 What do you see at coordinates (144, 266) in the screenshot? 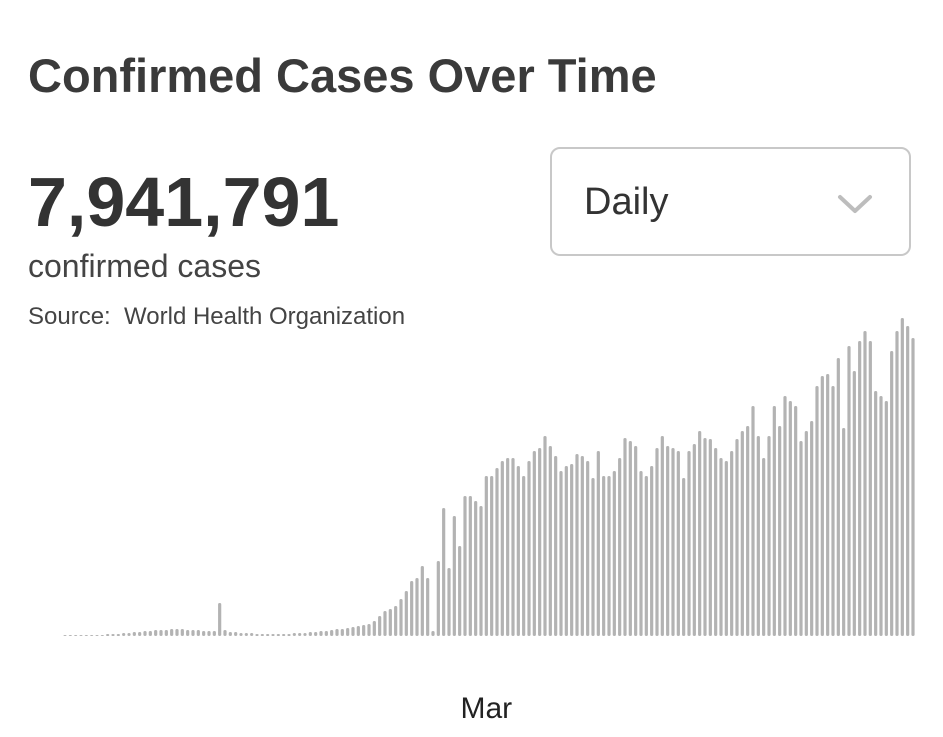
I see `count-label: confirmed cases` at bounding box center [144, 266].